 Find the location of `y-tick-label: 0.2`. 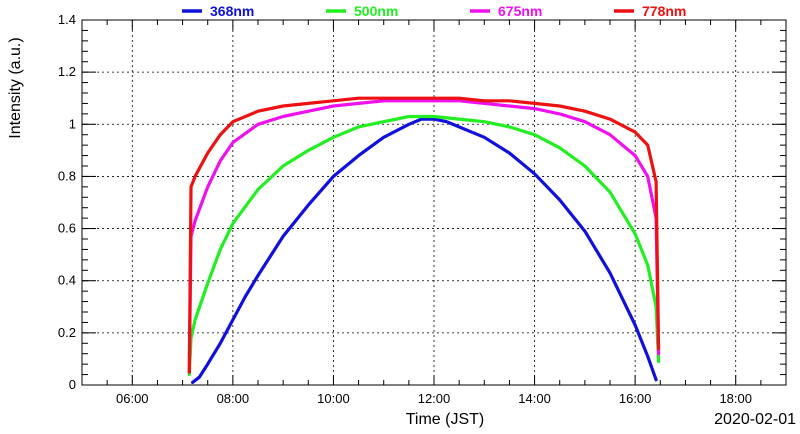

y-tick-label: 0.2 is located at coordinates (67, 332).